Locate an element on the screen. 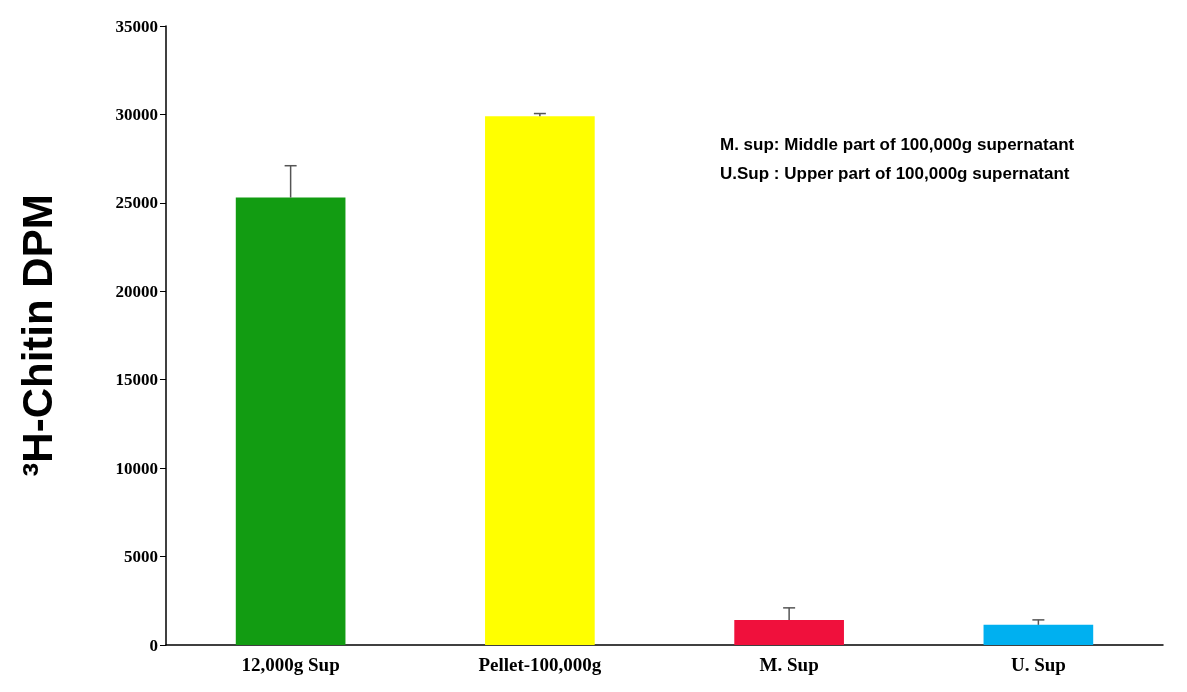  y-tick-label: 35000 is located at coordinates (136, 26).